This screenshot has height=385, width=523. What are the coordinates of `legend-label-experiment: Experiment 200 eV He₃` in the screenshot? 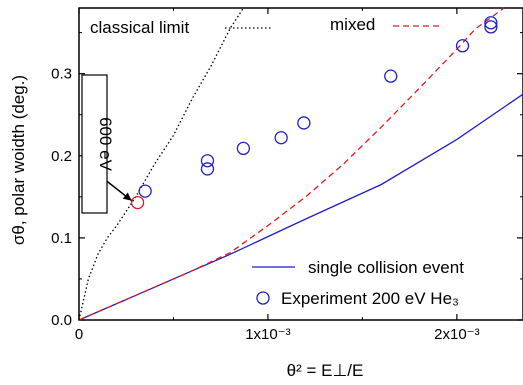 It's located at (370, 298).